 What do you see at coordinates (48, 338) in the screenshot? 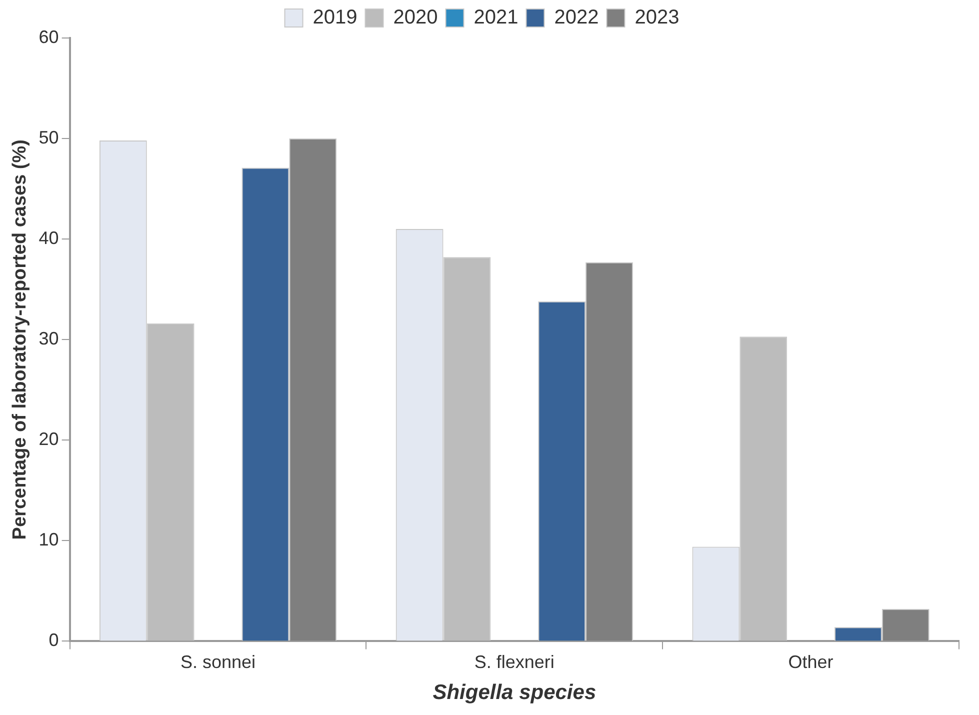
I see `y-tick-label: 30` at bounding box center [48, 338].